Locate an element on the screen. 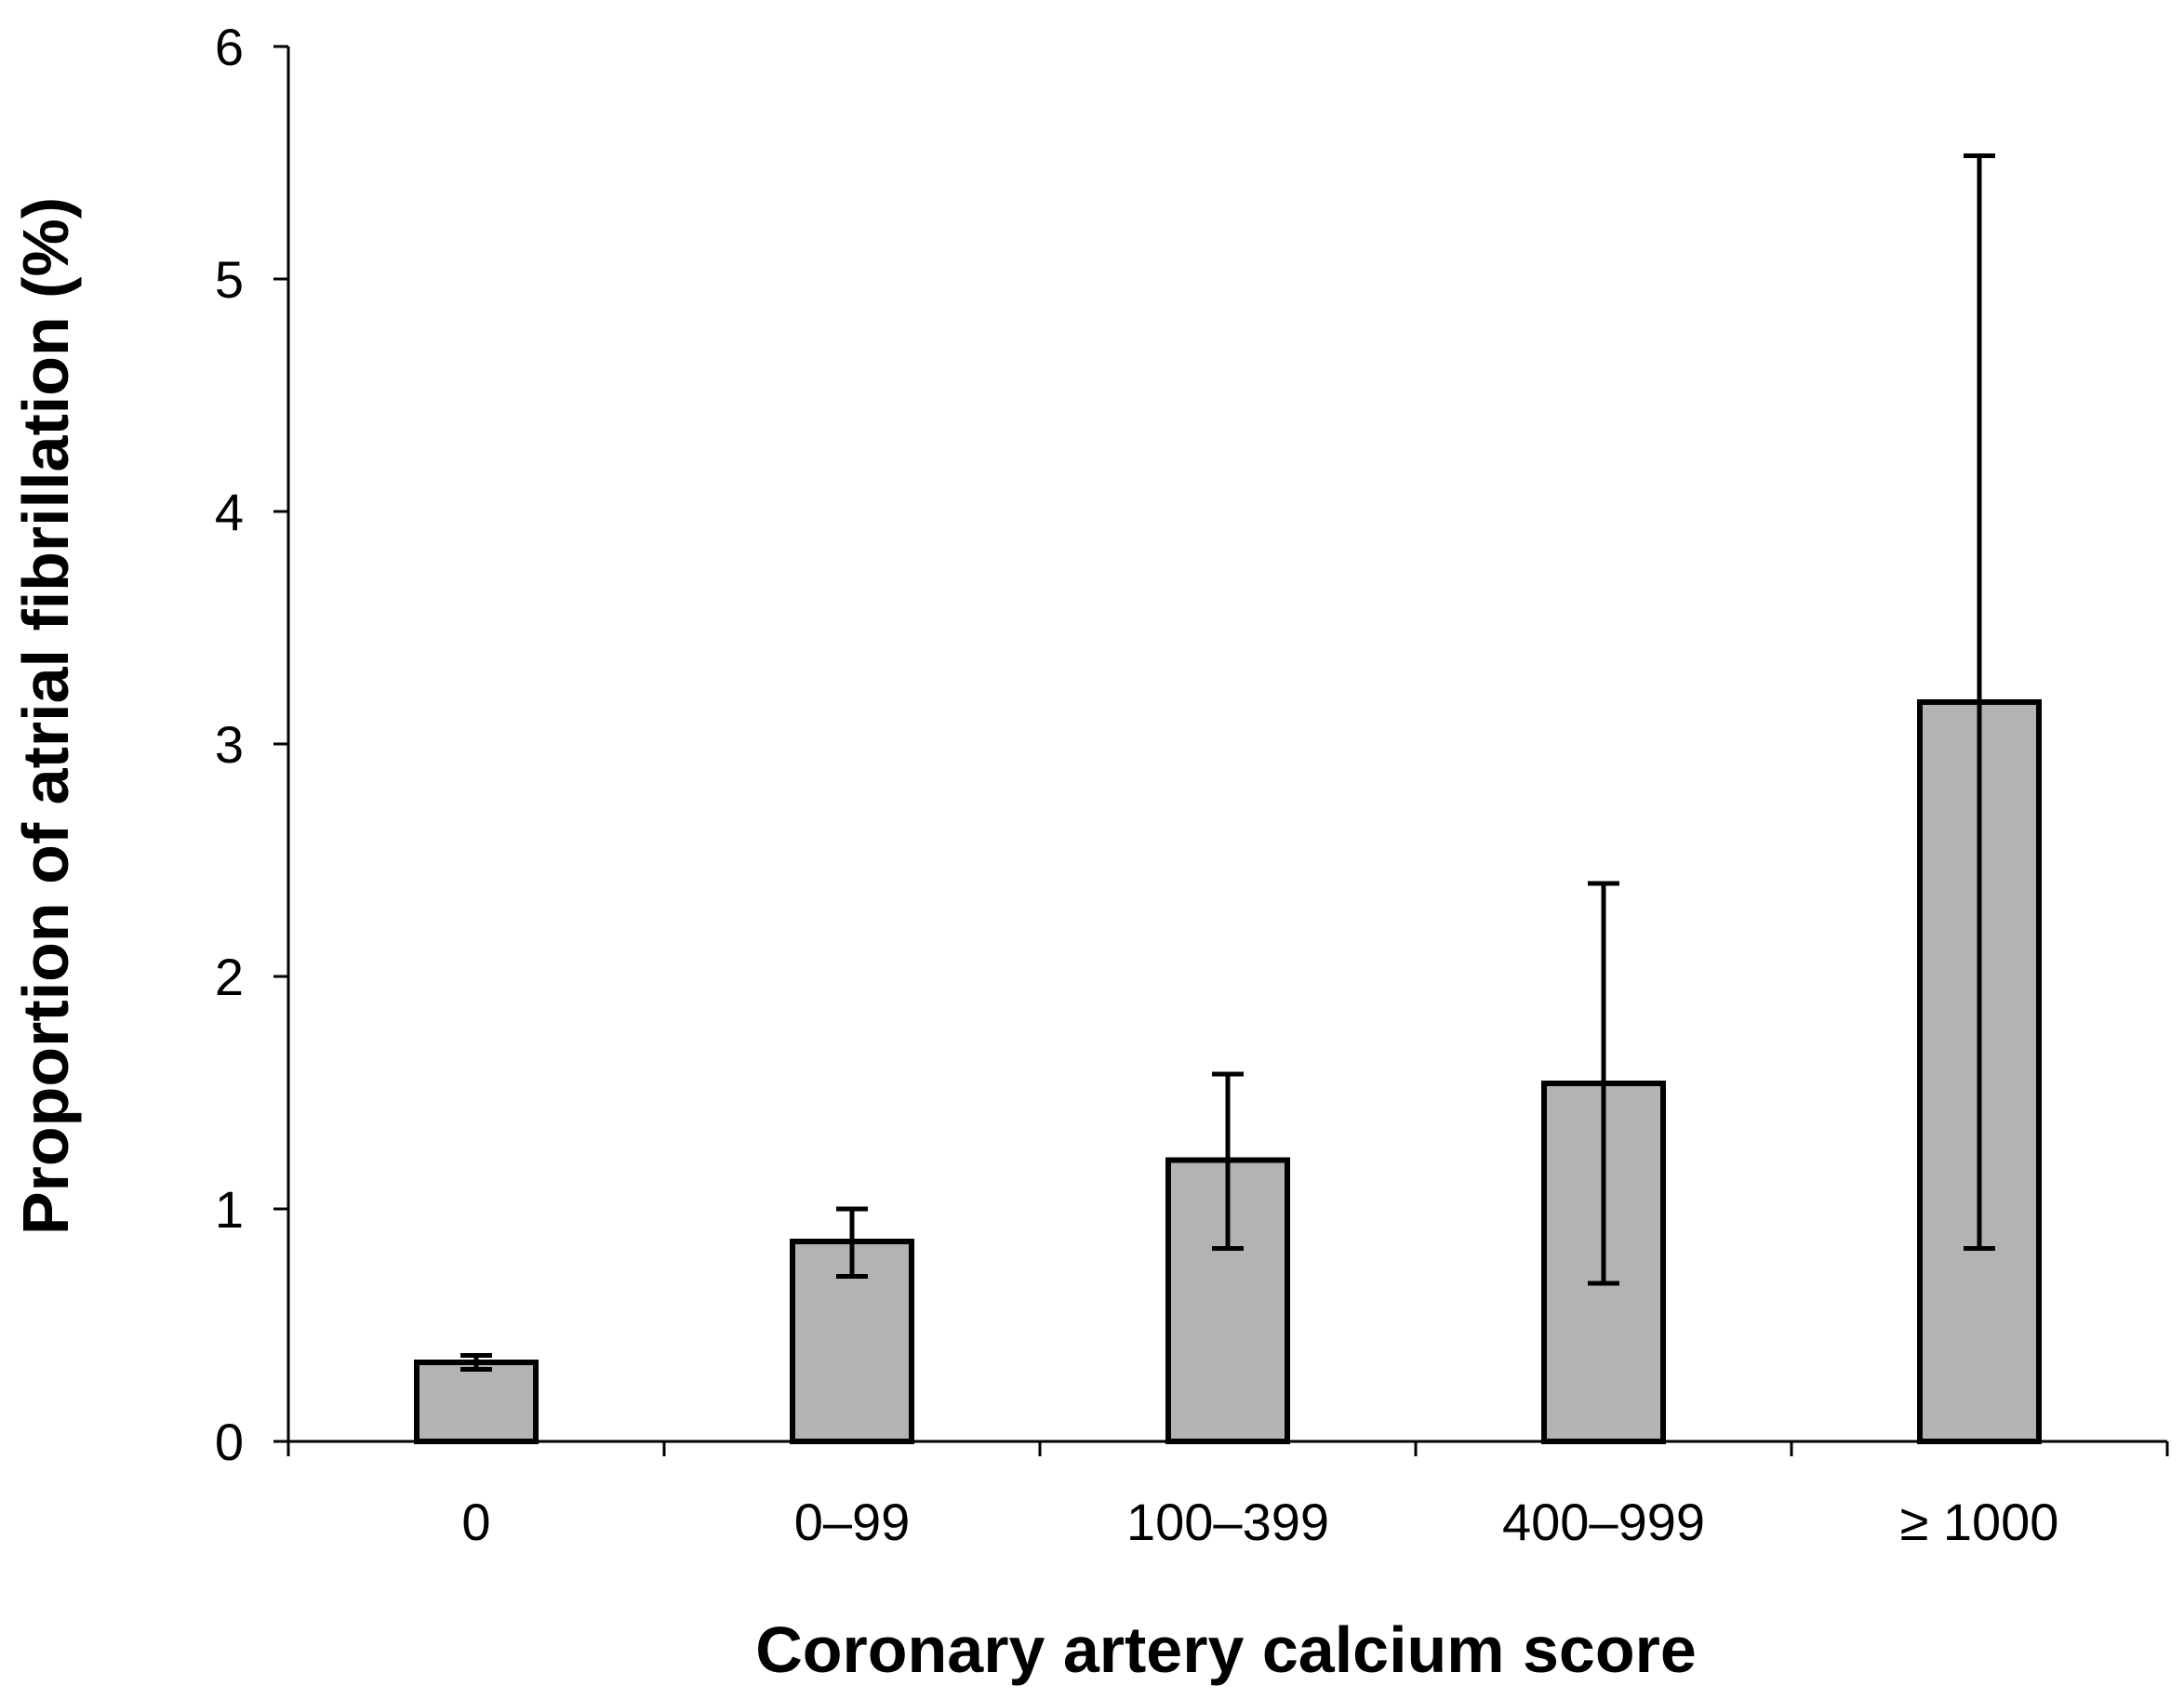  x-tick-label: 400–999 is located at coordinates (1603, 1522).